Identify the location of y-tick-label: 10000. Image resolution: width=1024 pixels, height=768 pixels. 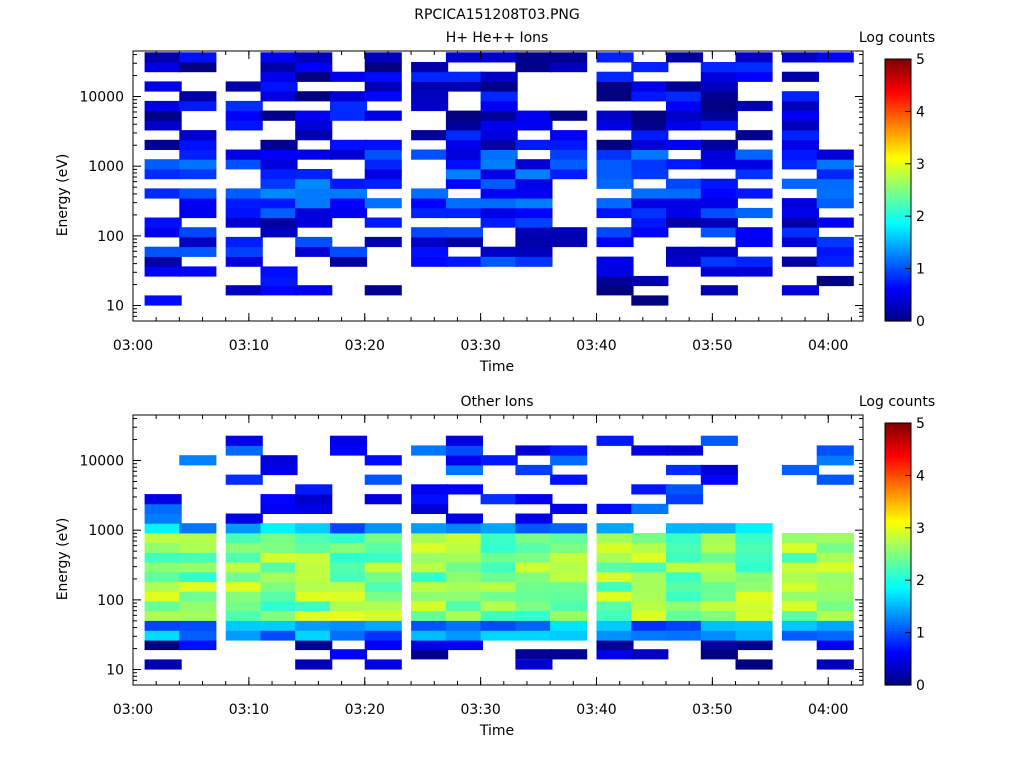
(101, 98).